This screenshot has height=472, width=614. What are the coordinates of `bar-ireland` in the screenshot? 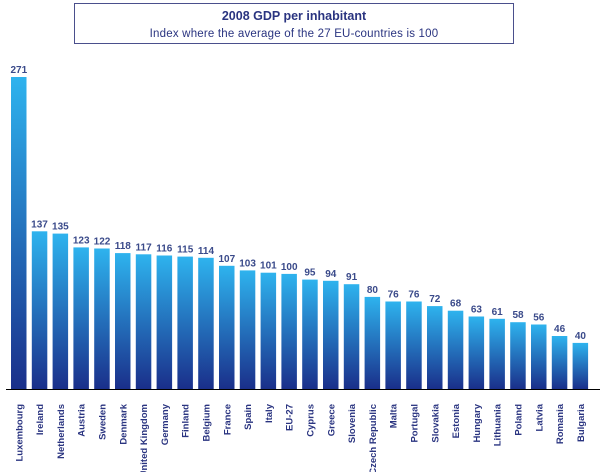 It's located at (39, 310).